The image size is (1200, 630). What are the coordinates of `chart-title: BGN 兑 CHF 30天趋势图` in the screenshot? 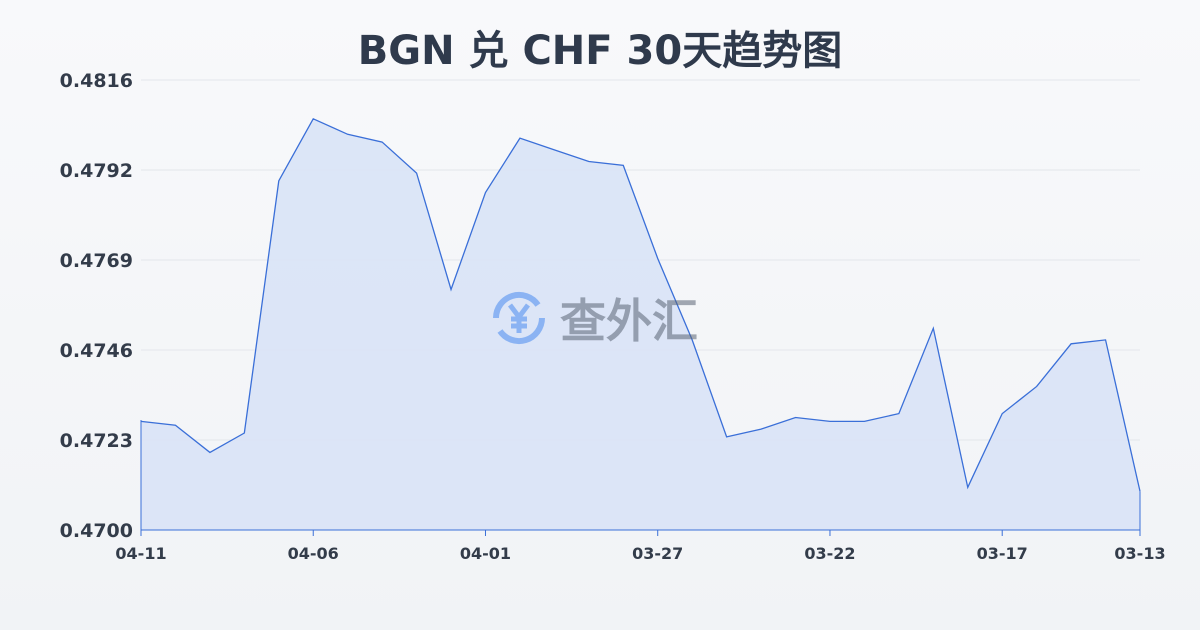 It's located at (600, 51).